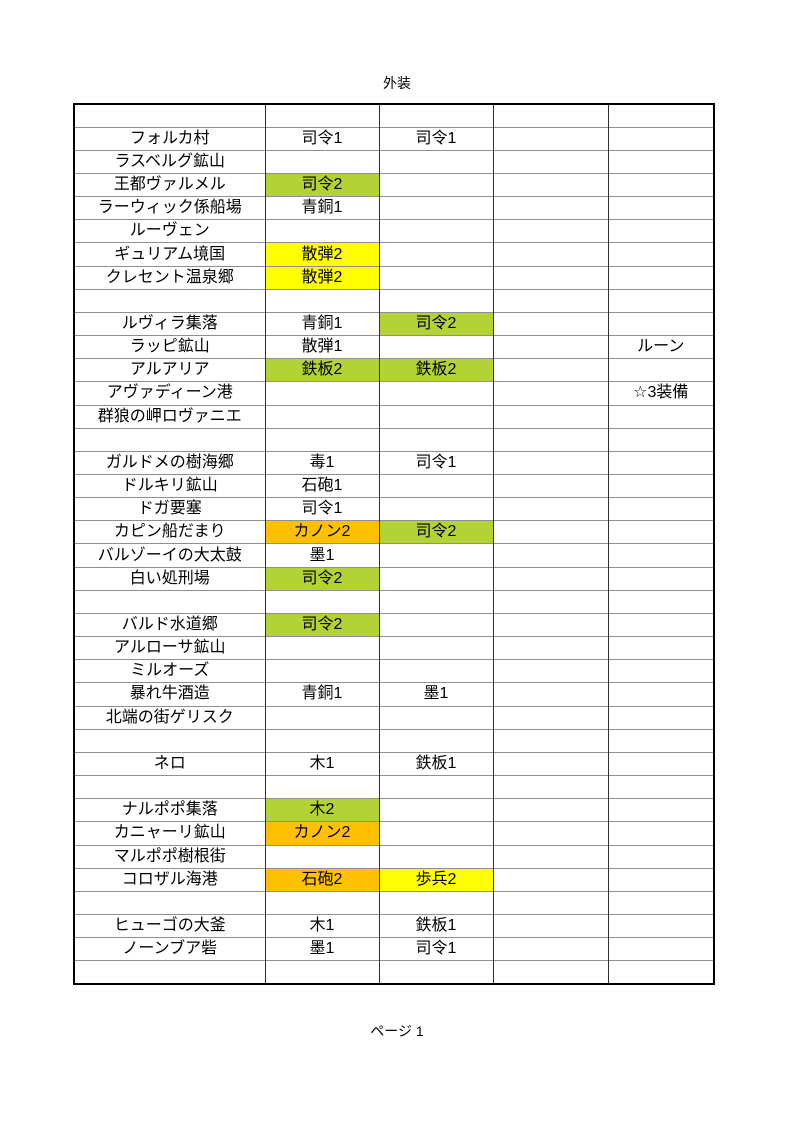 This screenshot has height=1123, width=794. Describe the element at coordinates (169, 624) in the screenshot. I see `location-cell: バルド水道郷` at that location.